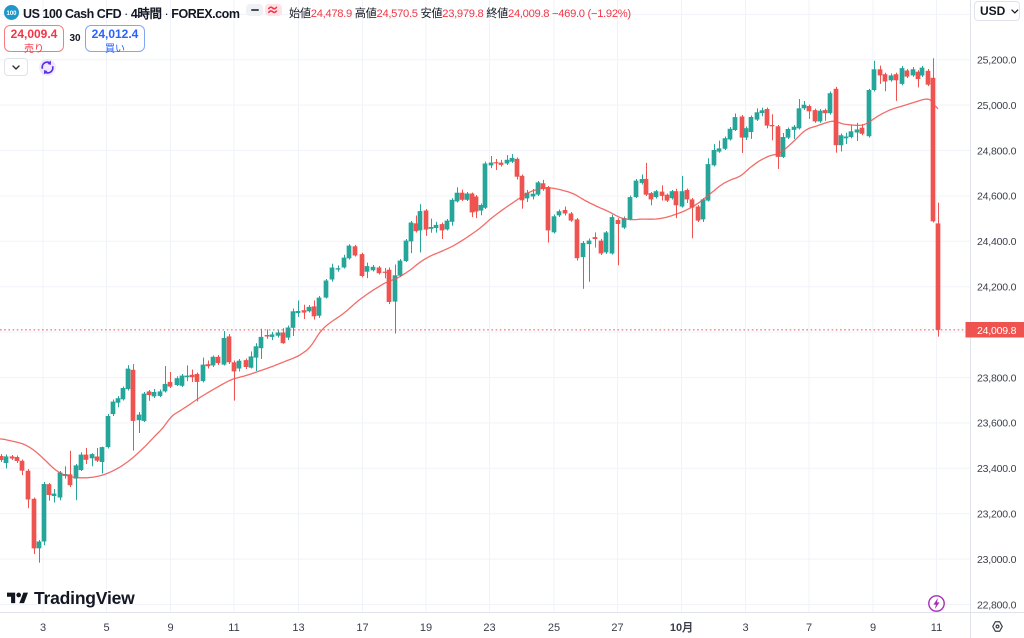  Describe the element at coordinates (106, 628) in the screenshot. I see `svg-text: 5` at that location.